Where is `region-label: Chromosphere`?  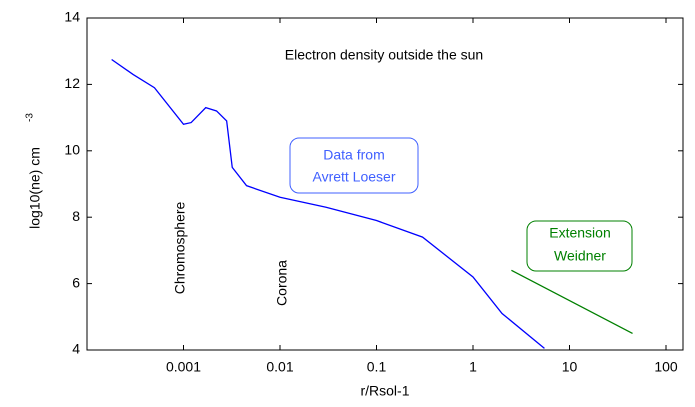
region-label: Chromosphere is located at coordinates (180, 247).